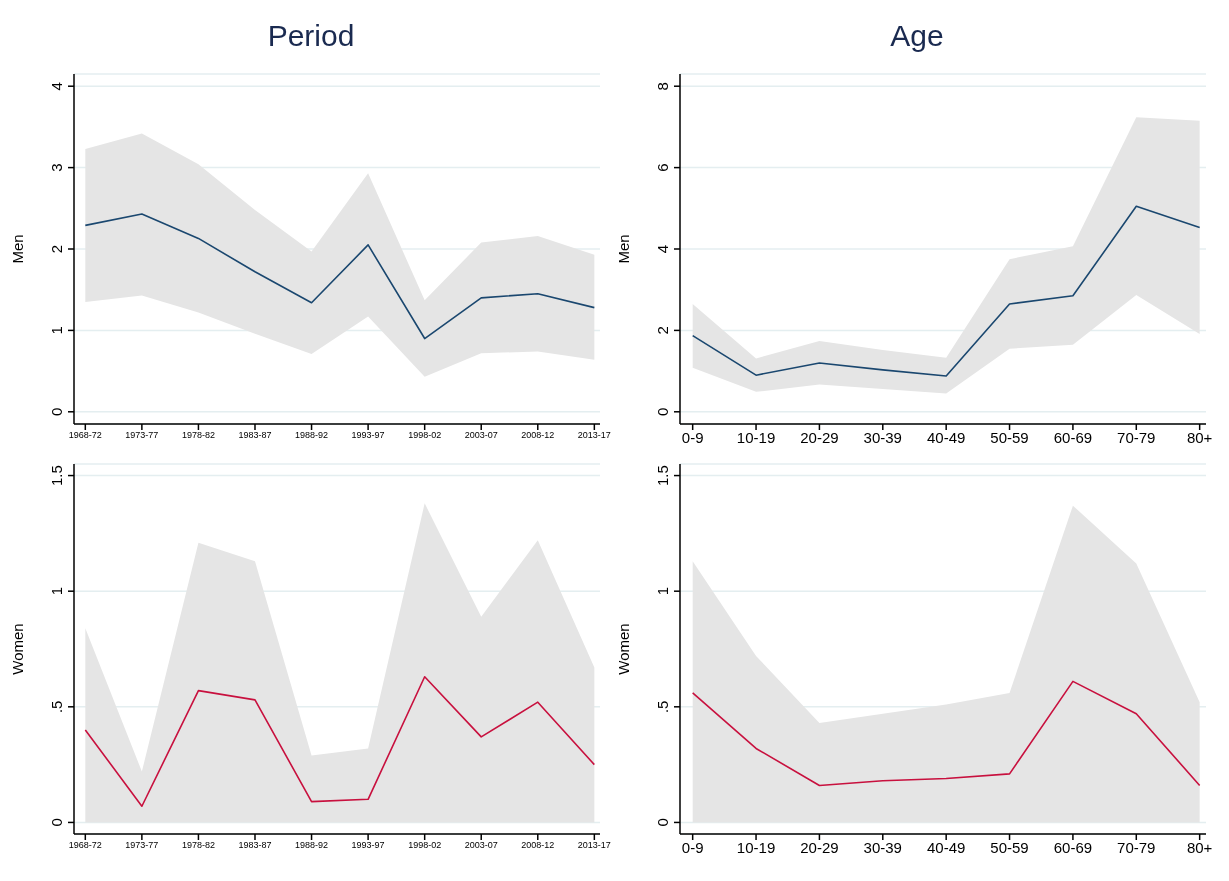 This screenshot has width=1229, height=881. Describe the element at coordinates (662, 86) in the screenshot. I see `y-tick-label: 8` at that location.